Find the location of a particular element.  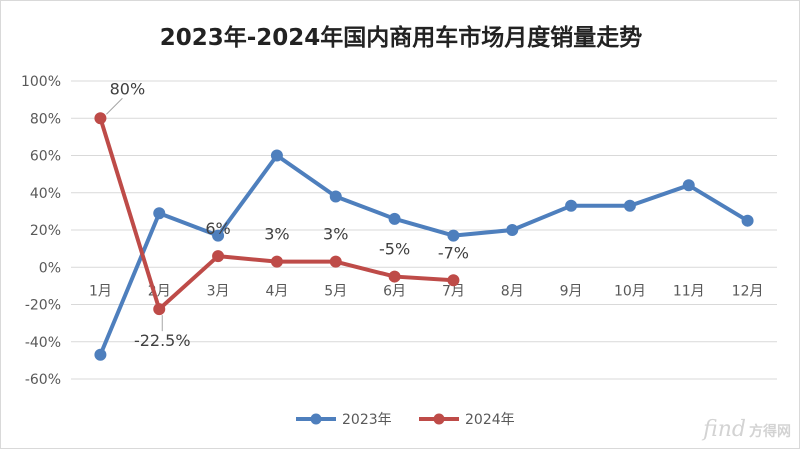

x-tick-label: 3月 is located at coordinates (218, 291).